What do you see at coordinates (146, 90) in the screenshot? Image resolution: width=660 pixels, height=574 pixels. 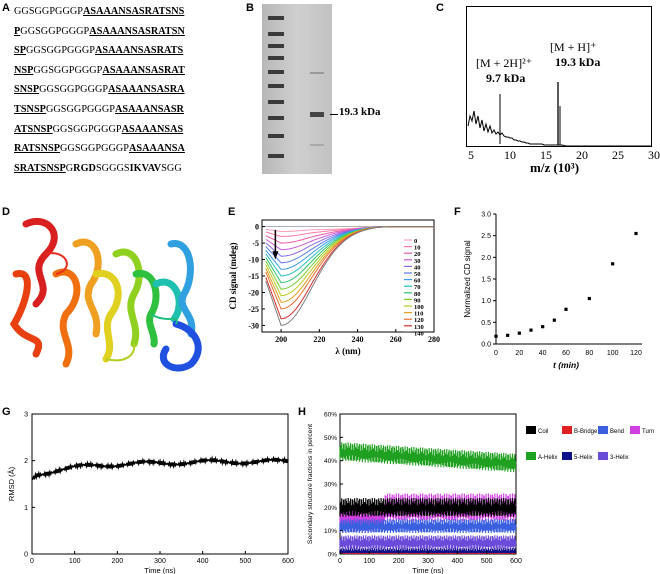 I see `sequence-segment: ASAAANSASRA` at bounding box center [146, 90].